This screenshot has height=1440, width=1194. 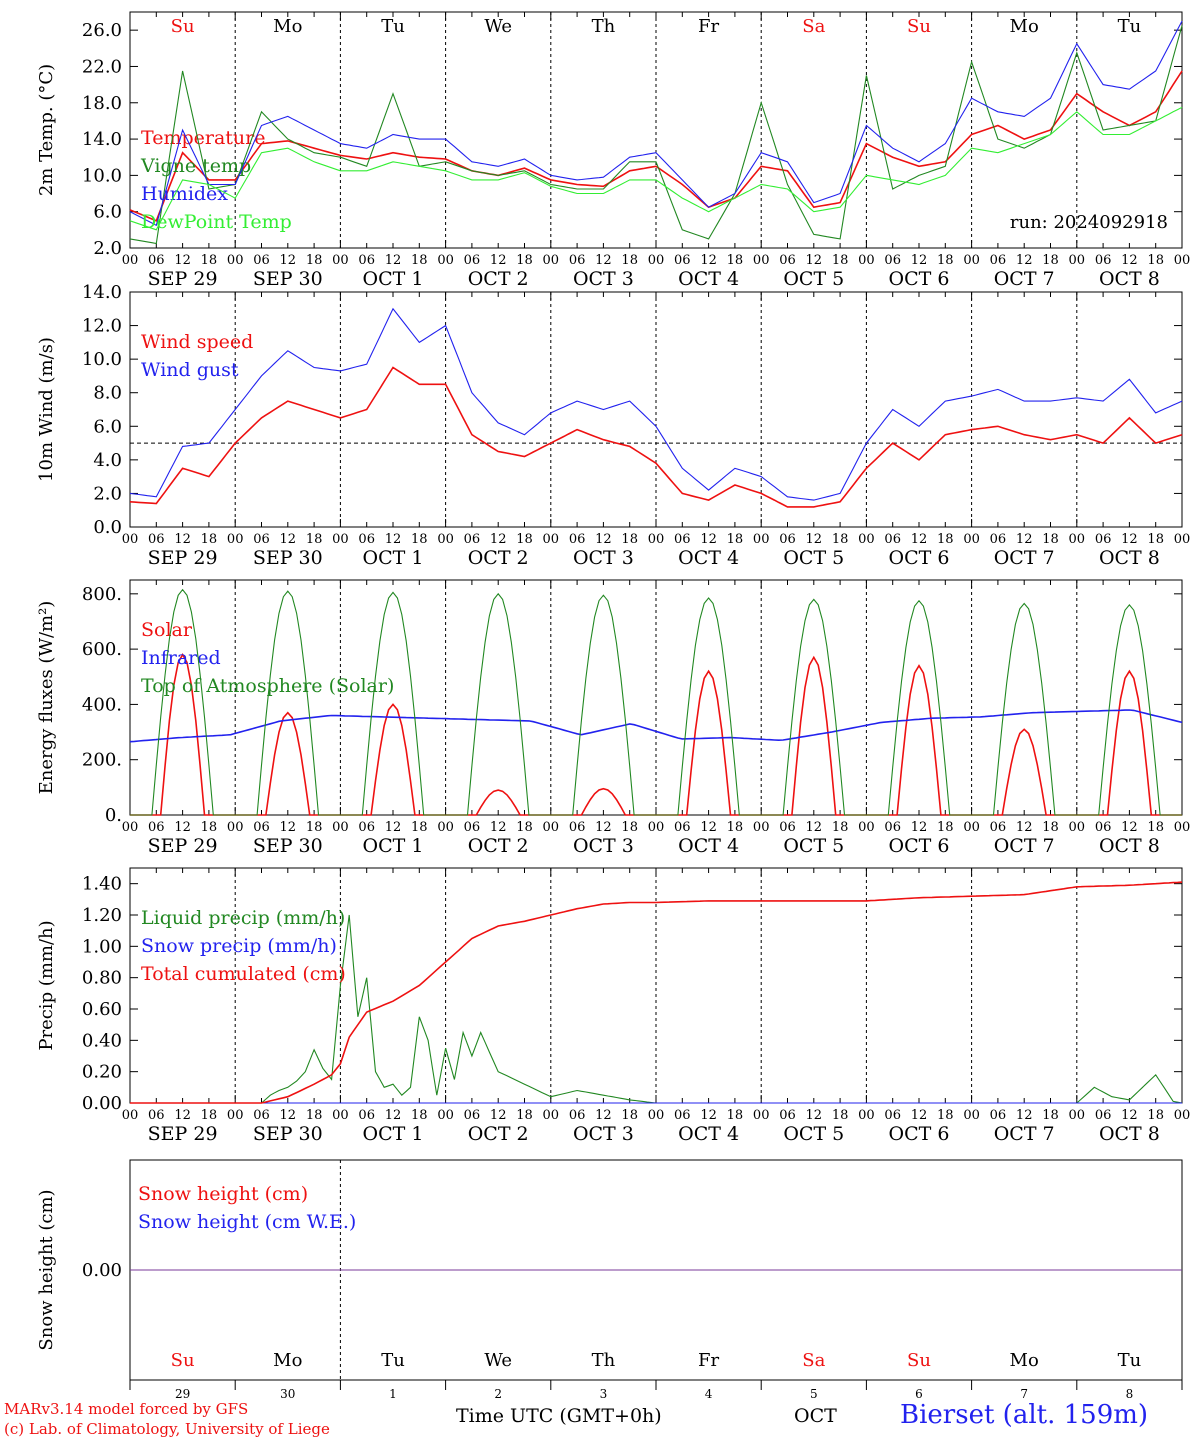 What do you see at coordinates (102, 30) in the screenshot?
I see `y-tick-label: 26.0` at bounding box center [102, 30].